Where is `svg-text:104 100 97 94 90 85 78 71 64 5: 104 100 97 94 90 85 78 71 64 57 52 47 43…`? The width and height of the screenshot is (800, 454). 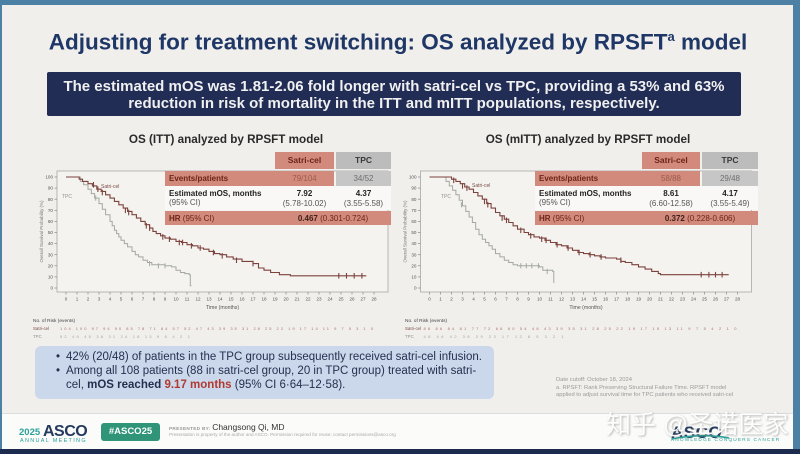
svg-text:104 100 97 94 90 85 78 71 64 5: 104 100 97 94 90 85 78 71 64 57 52 47 43… is located at coordinates (217, 328).